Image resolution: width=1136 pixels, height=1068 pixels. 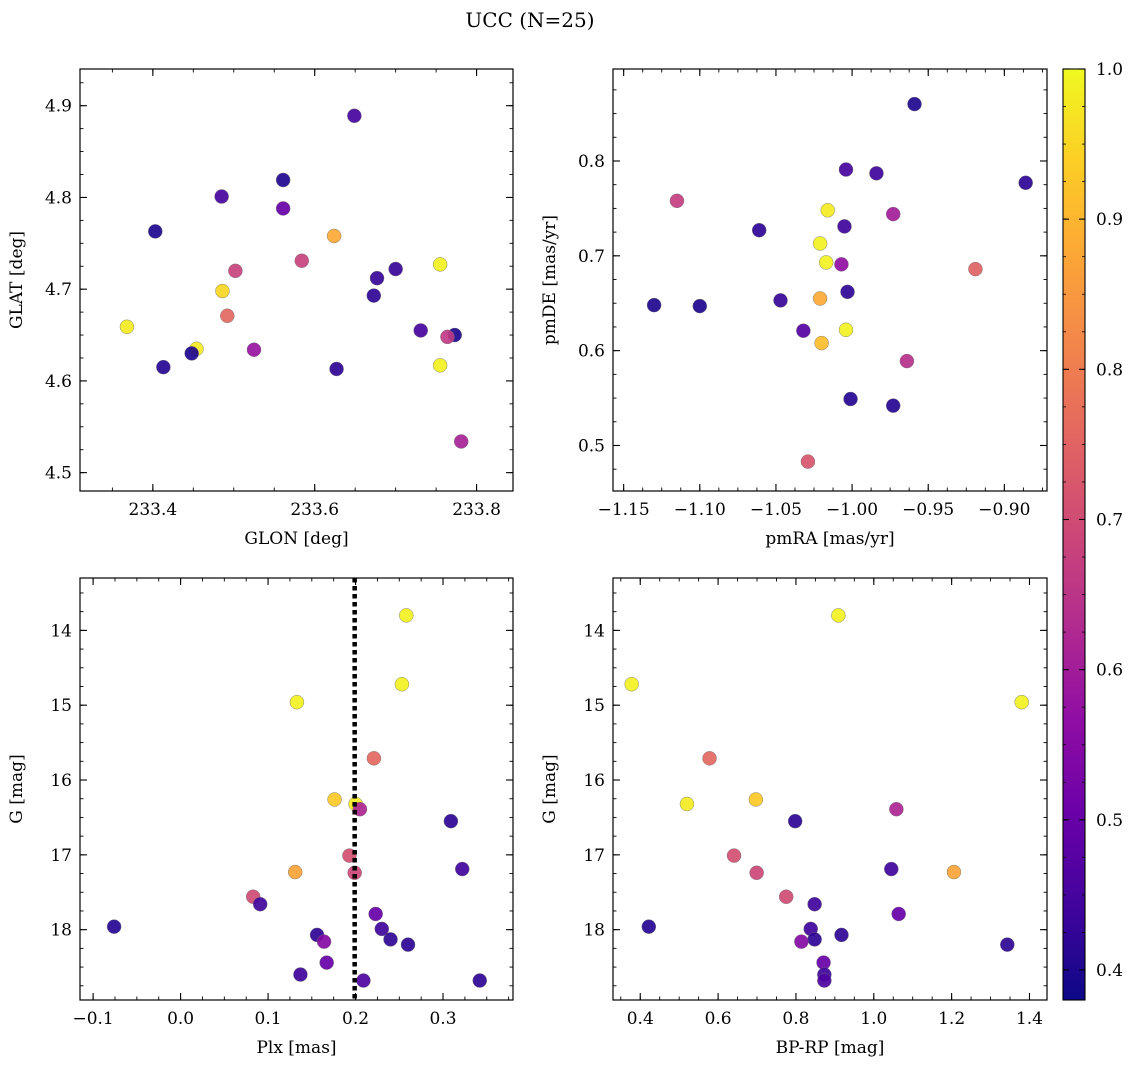 What do you see at coordinates (268, 1019) in the screenshot?
I see `x-tick-label: 0.1` at bounding box center [268, 1019].